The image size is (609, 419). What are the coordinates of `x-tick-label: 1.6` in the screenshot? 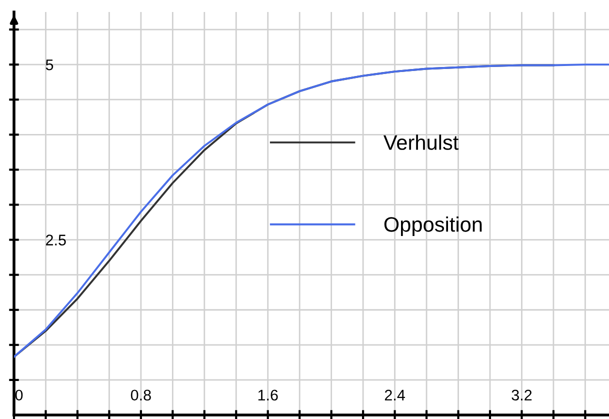 It's located at (268, 395).